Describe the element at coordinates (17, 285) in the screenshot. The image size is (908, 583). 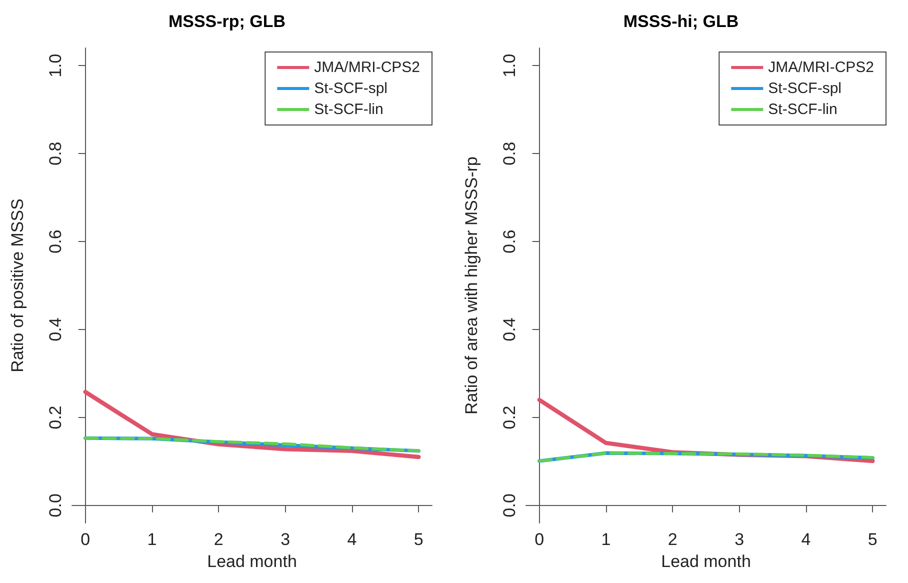
I see `y-axis-title: Ratio of positive MSSS` at that location.